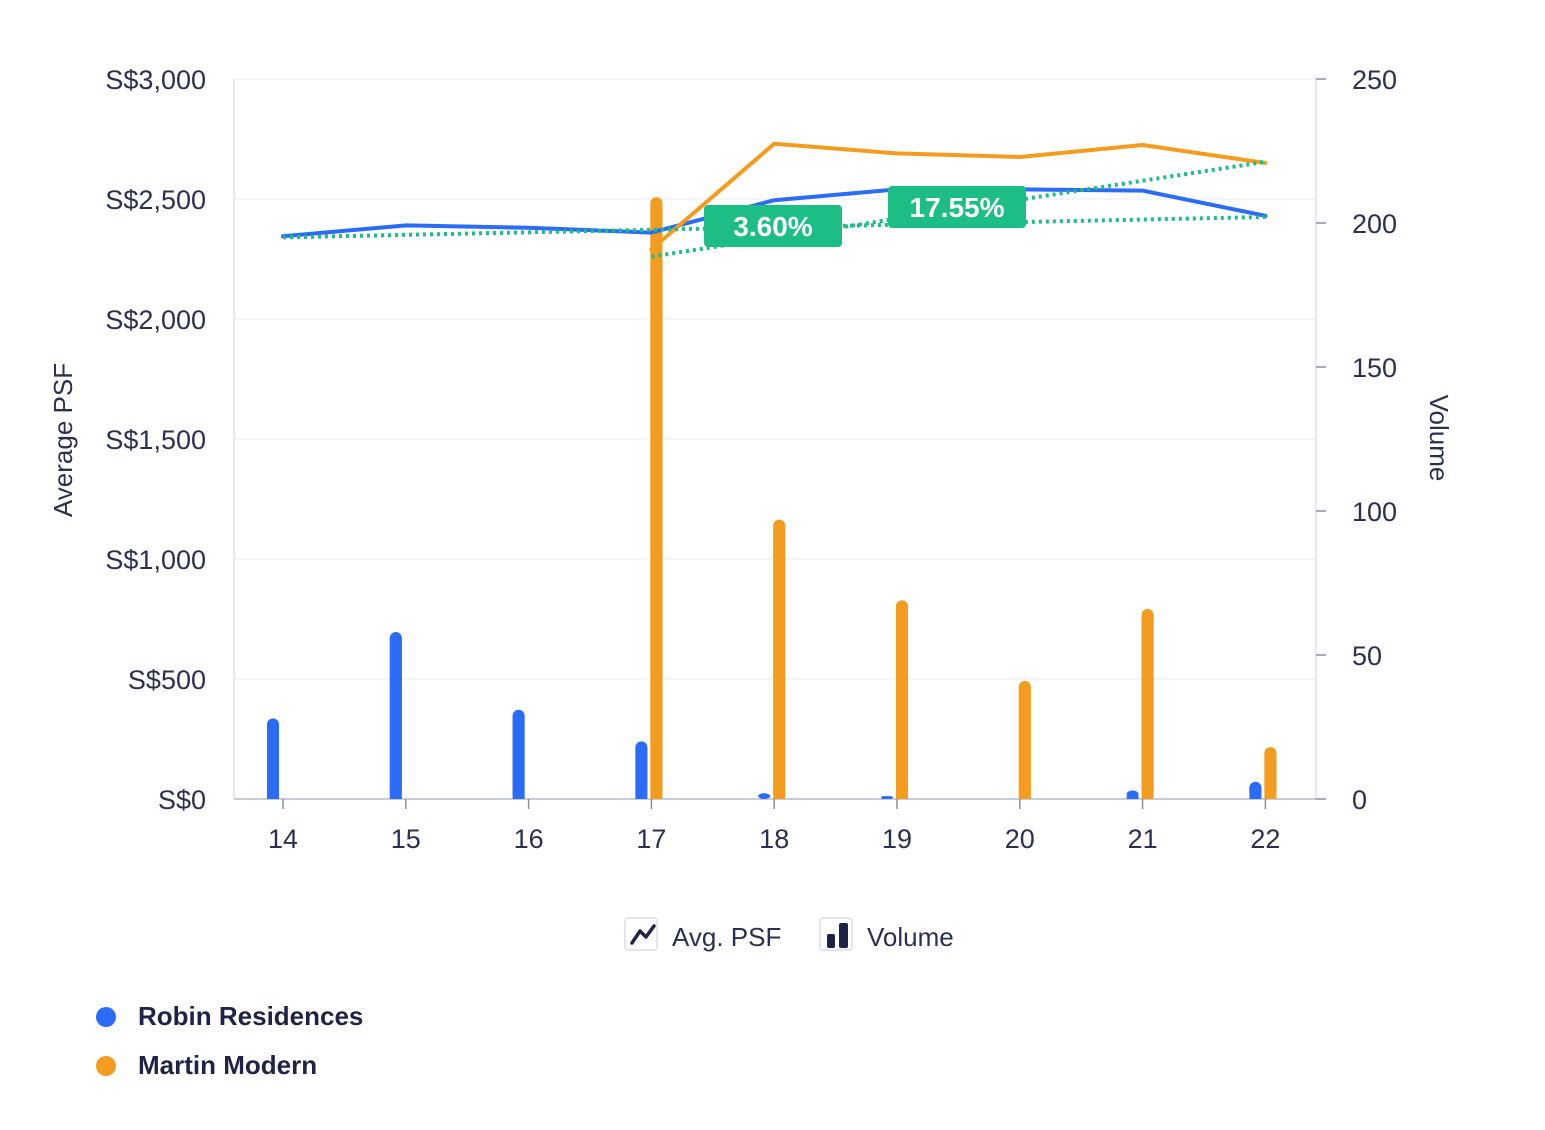 This screenshot has height=1130, width=1545. What do you see at coordinates (529, 839) in the screenshot?
I see `x-tick-label: 16` at bounding box center [529, 839].